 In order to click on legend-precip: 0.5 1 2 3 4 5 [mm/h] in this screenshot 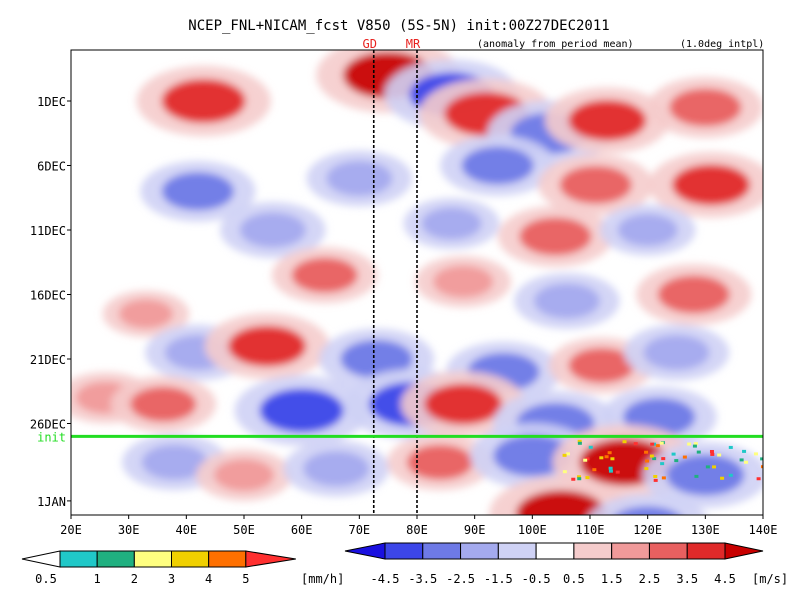, I will do `click(182, 568)`.